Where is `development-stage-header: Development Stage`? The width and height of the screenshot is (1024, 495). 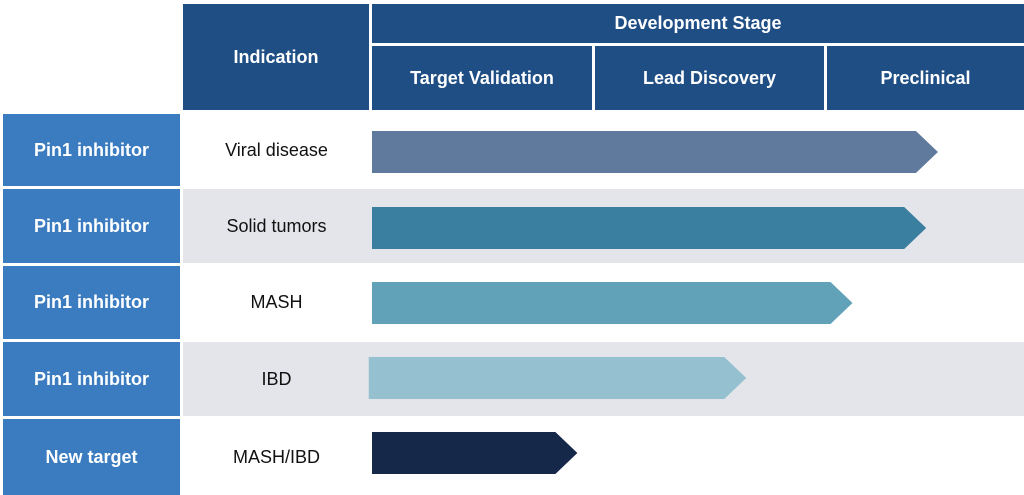
development-stage-header: Development Stage is located at coordinates (698, 23).